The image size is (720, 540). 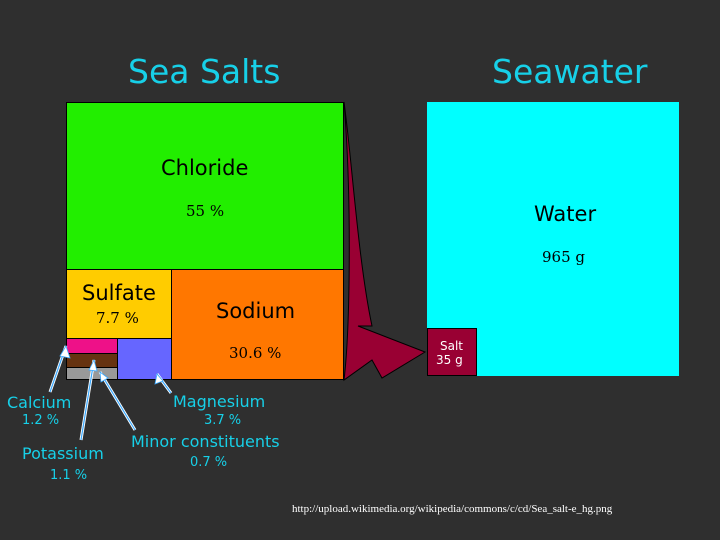 I want to click on sodium-value: 30.6 %, so click(x=255, y=353).